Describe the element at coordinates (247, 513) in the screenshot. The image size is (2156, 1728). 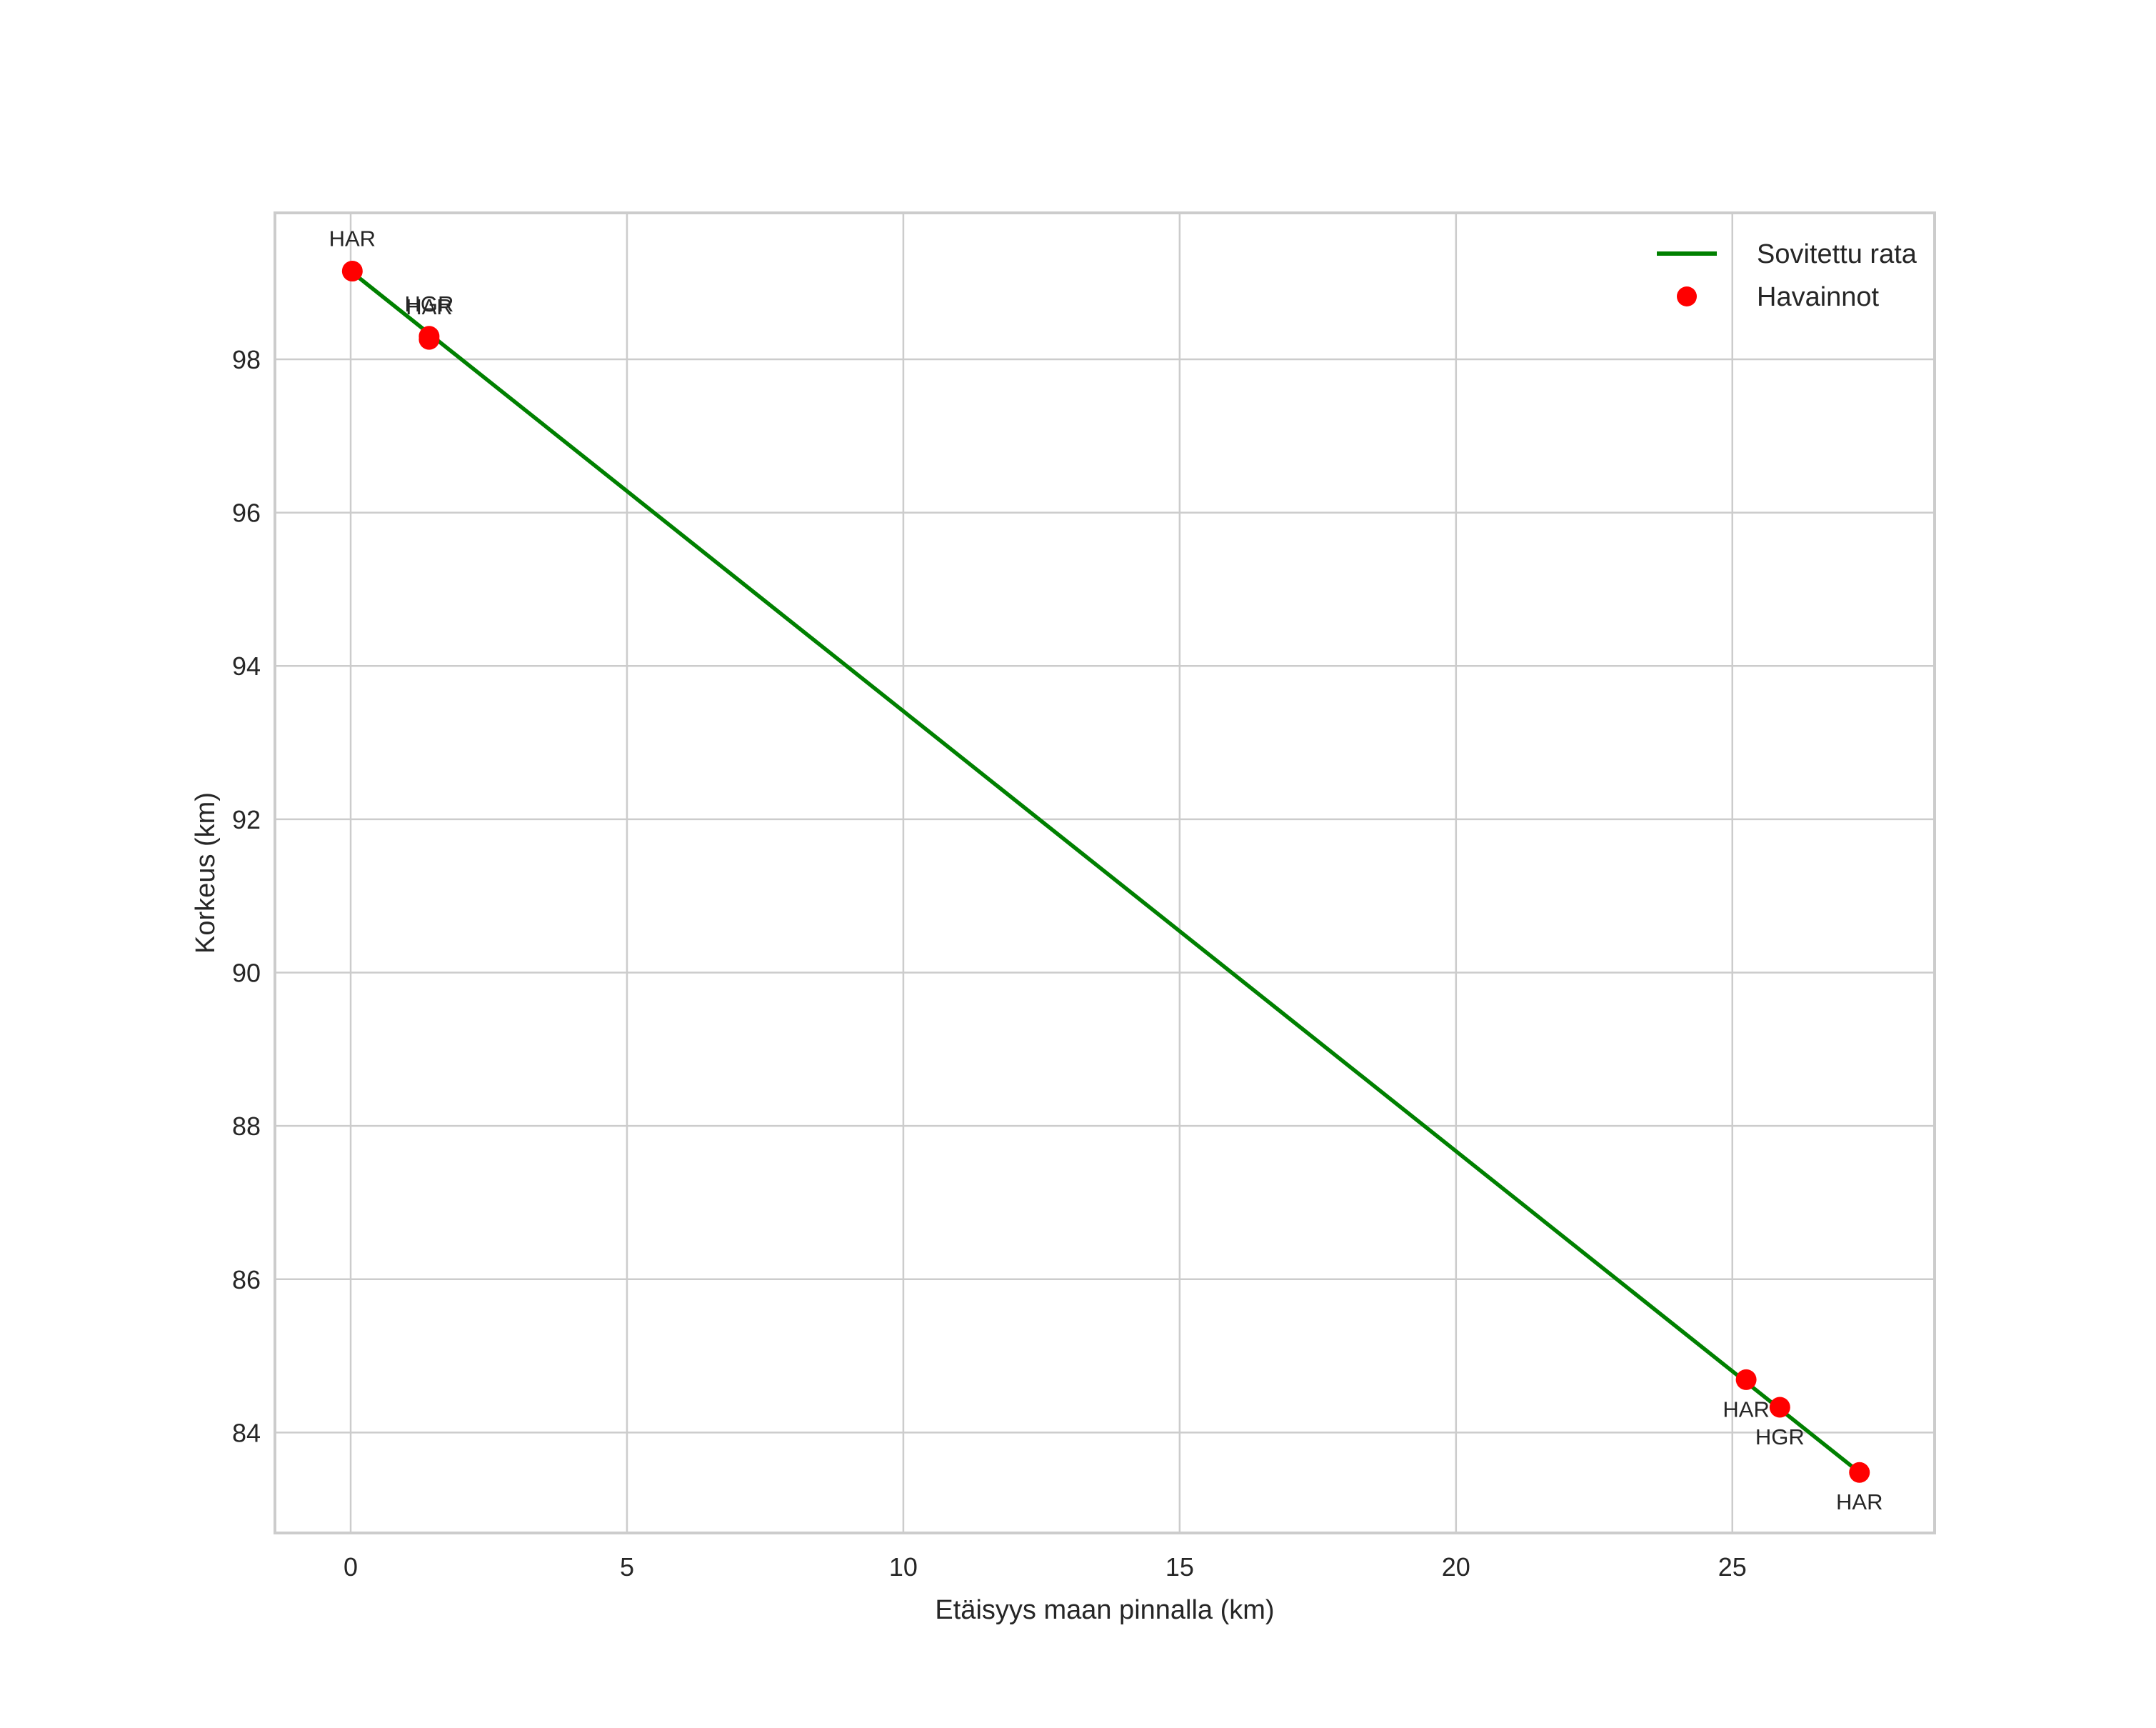
I see `y-tick-label: 96` at that location.